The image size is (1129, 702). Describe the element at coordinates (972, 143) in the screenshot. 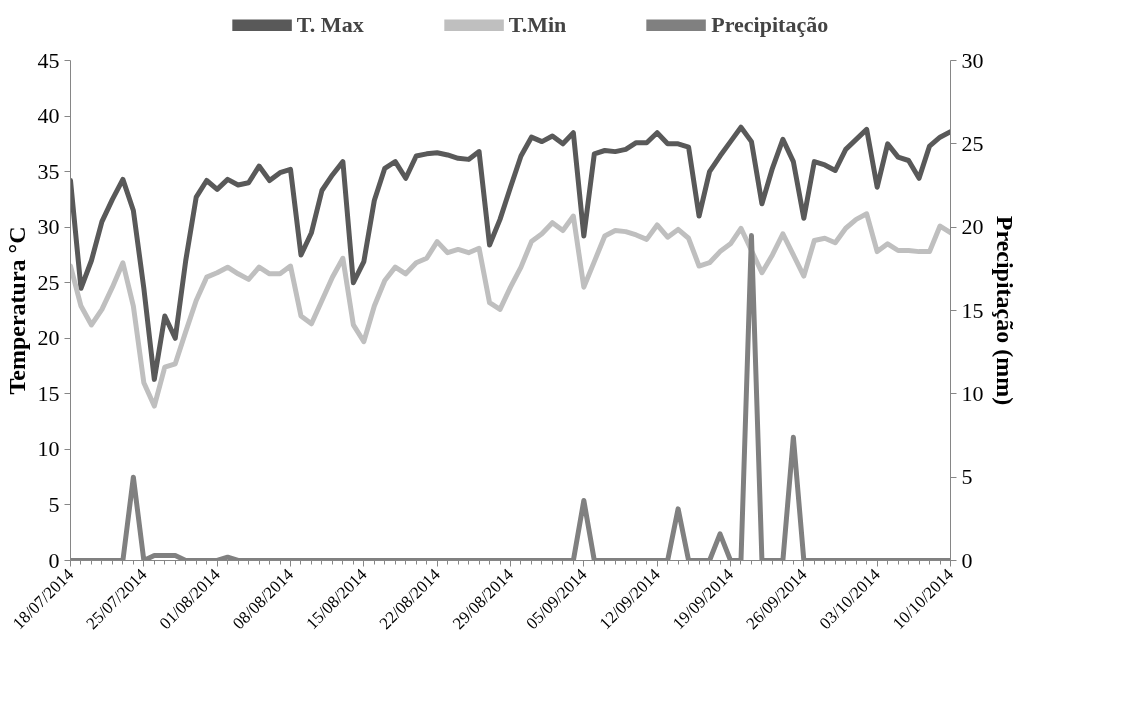

I see `y2-tick-label: 25` at that location.